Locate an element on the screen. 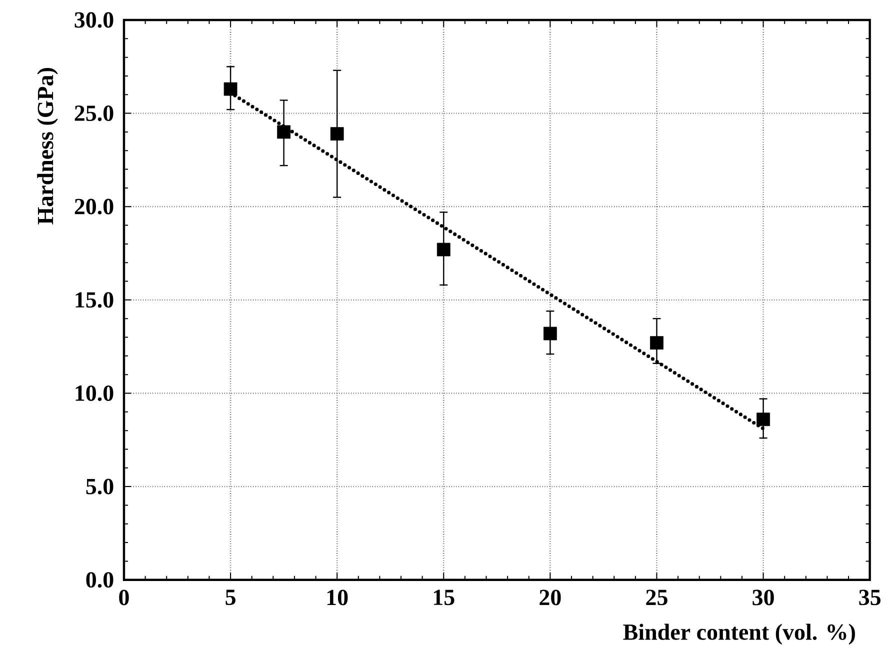 The height and width of the screenshot is (660, 889). y-tick-label: 20.0 is located at coordinates (94, 206).